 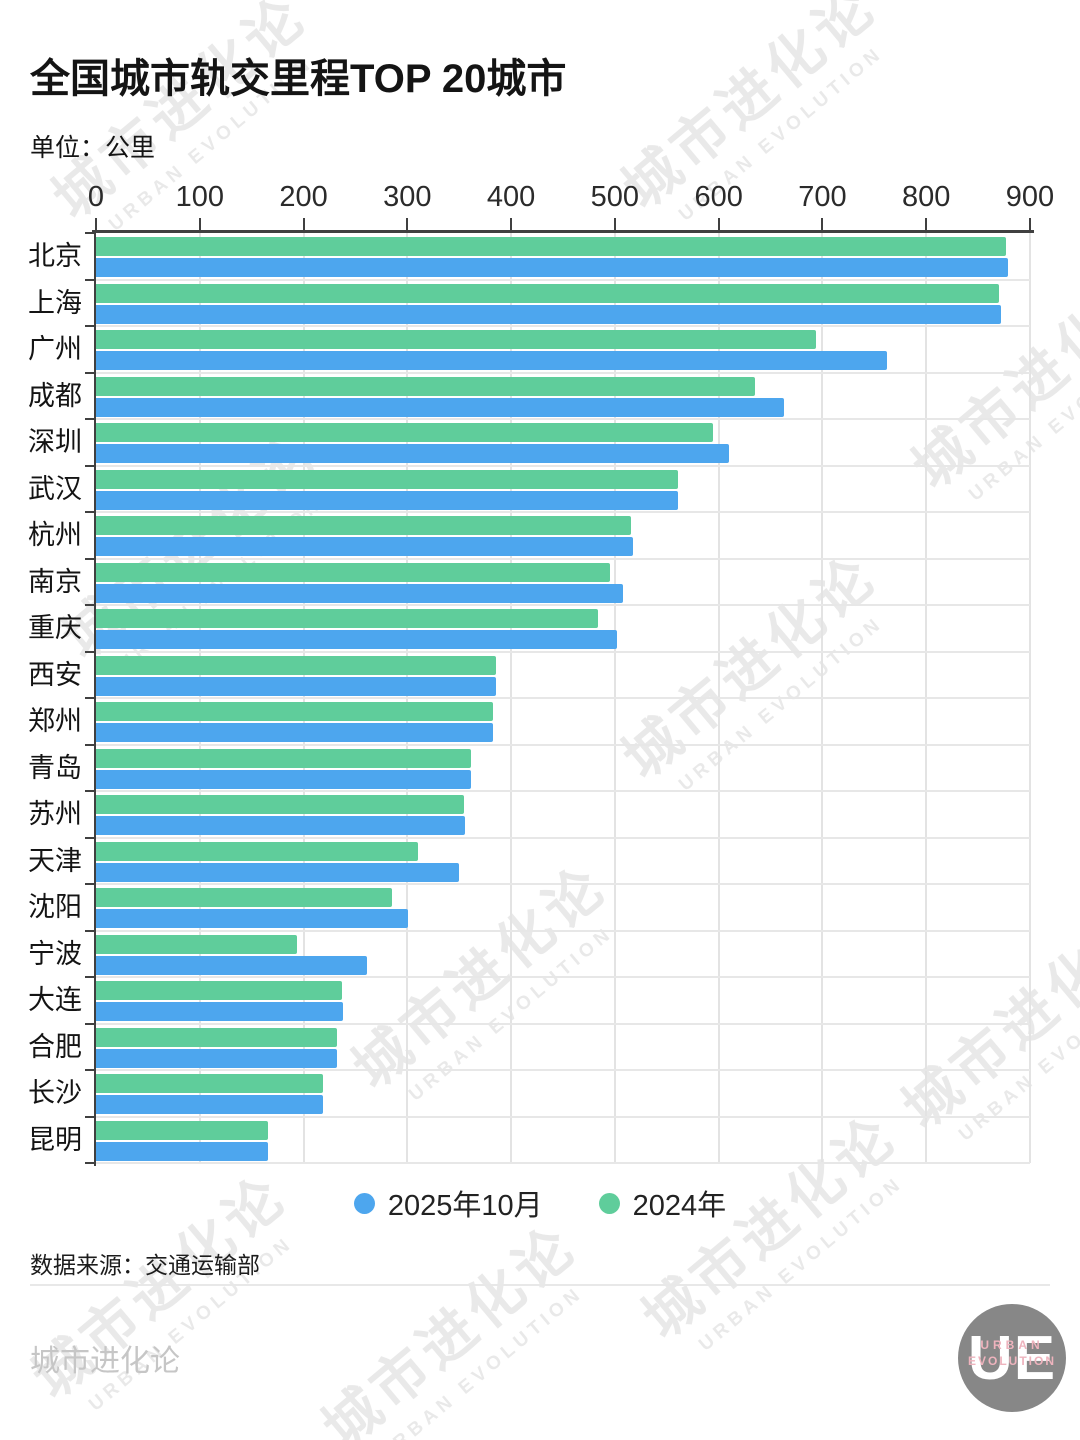 I want to click on chart-row-天津: 天津, so click(x=529, y=861).